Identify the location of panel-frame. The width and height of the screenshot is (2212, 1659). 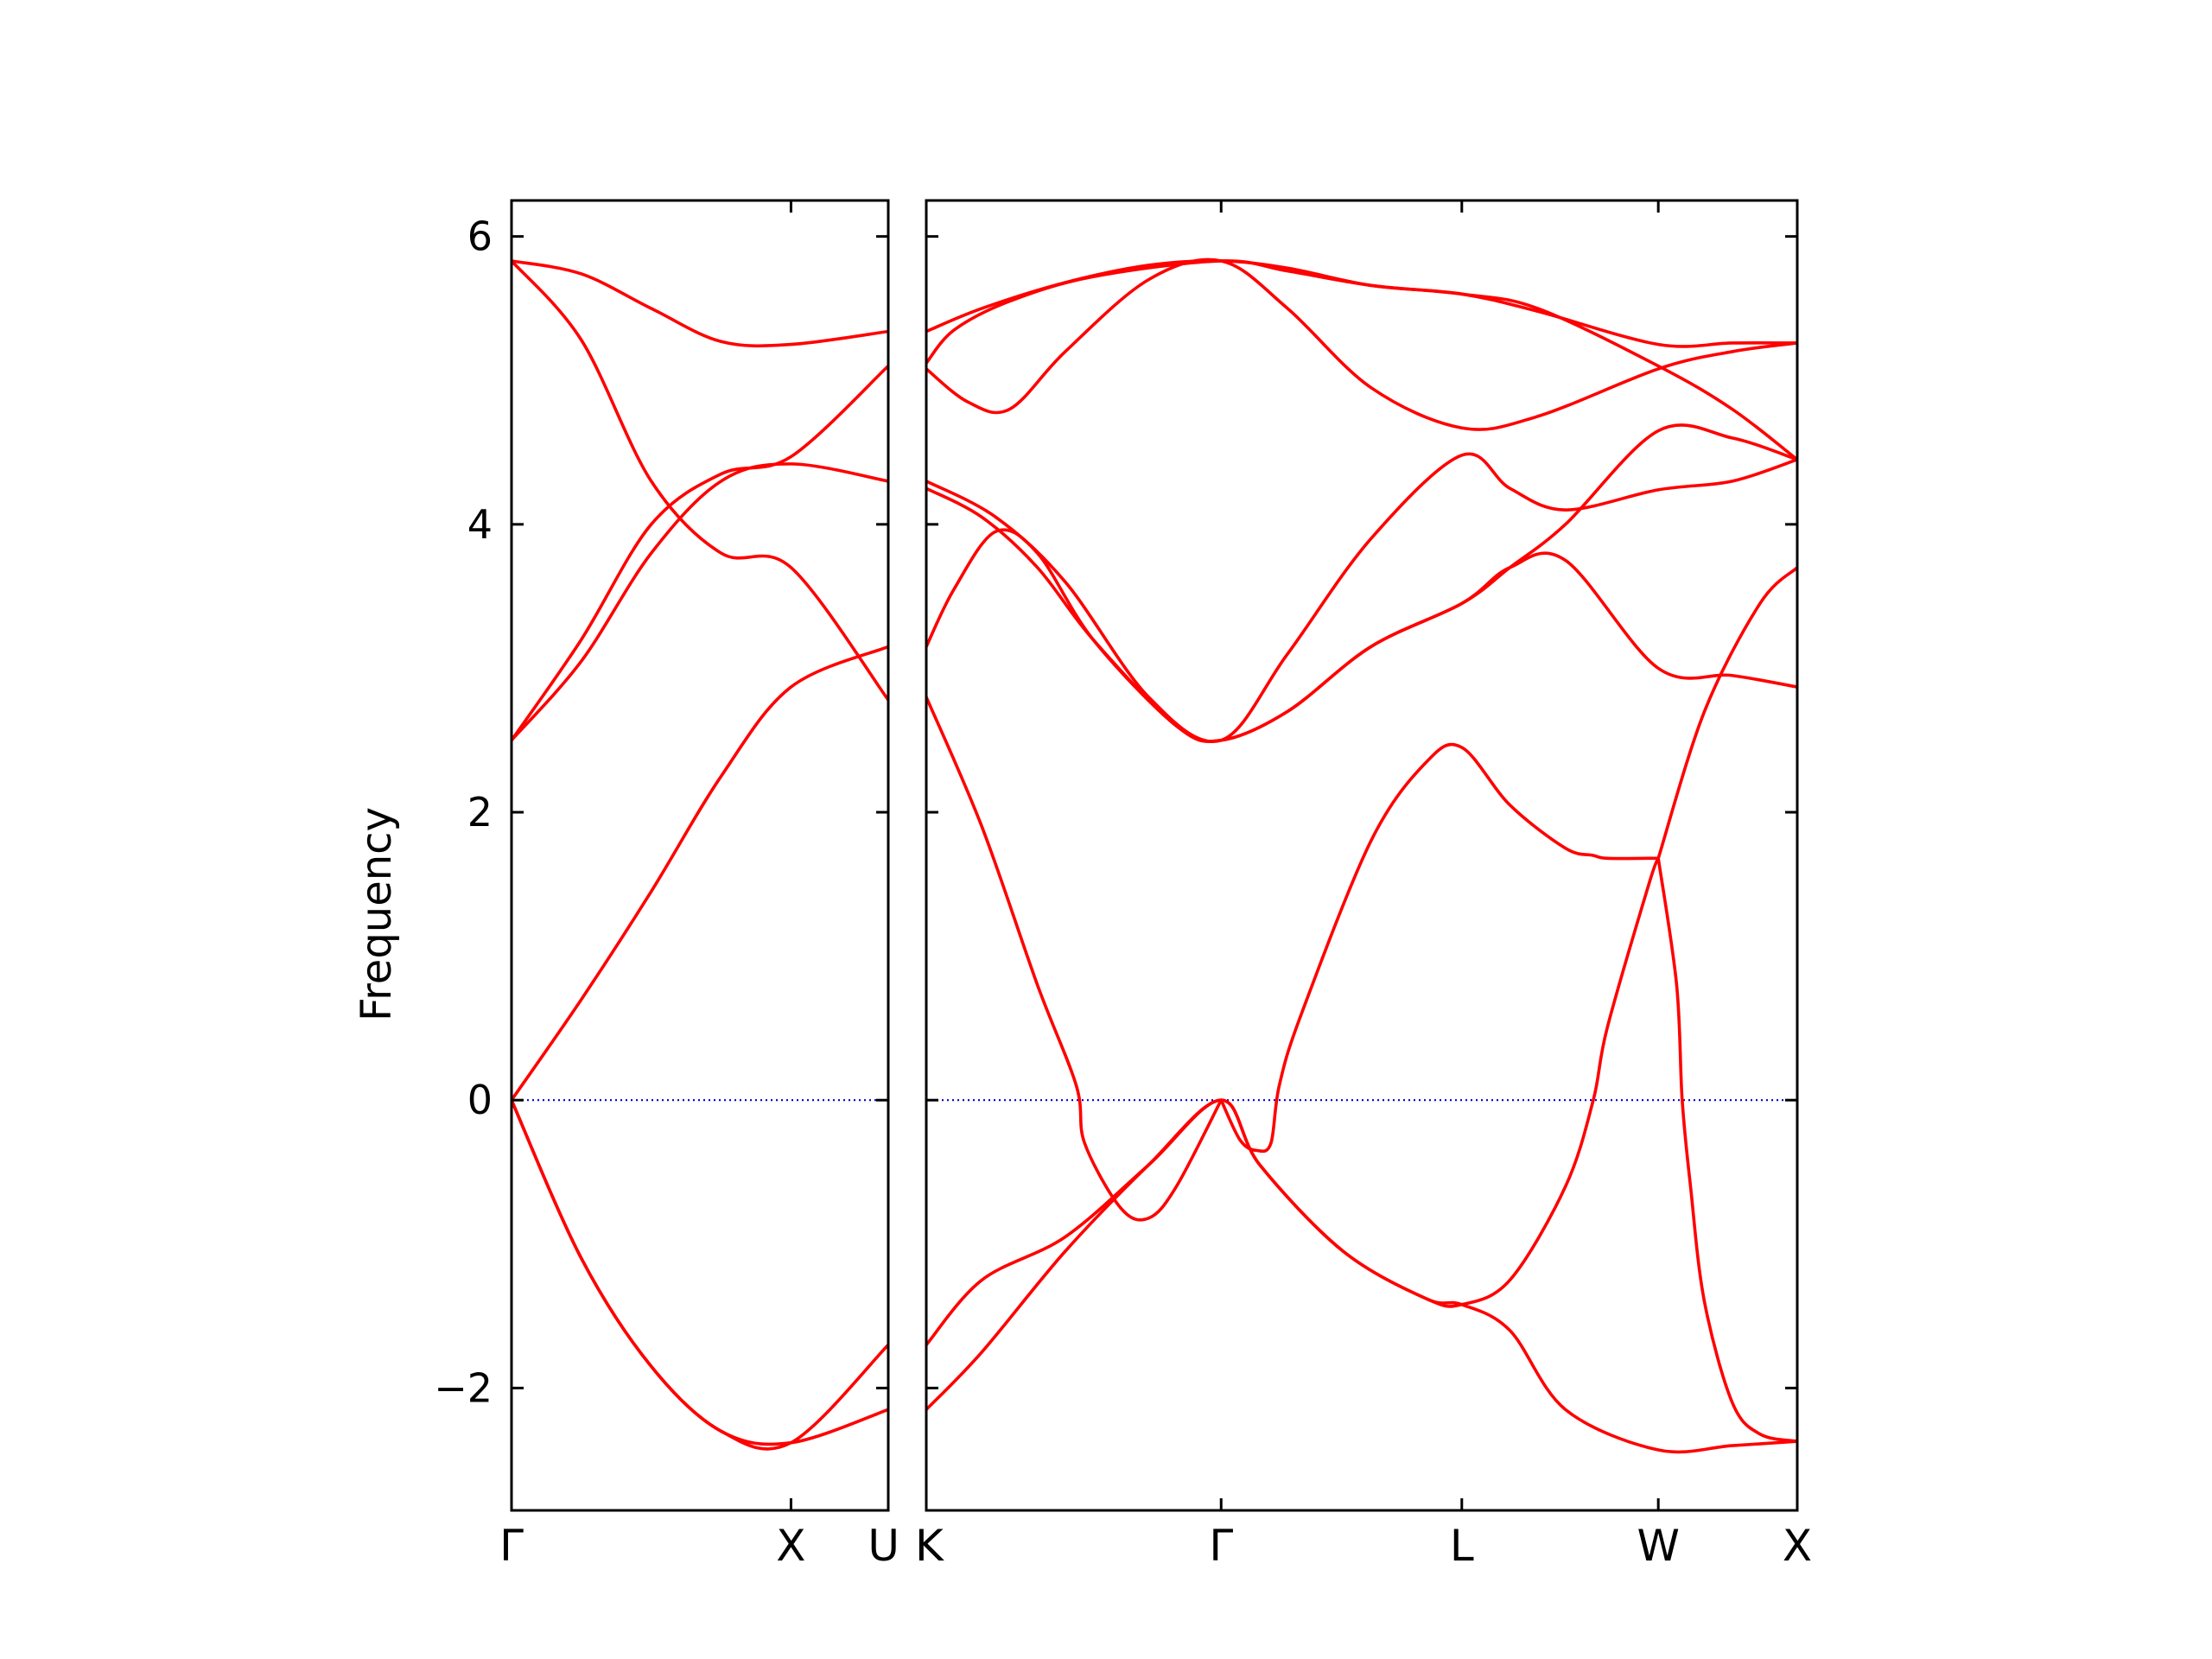
(700, 855).